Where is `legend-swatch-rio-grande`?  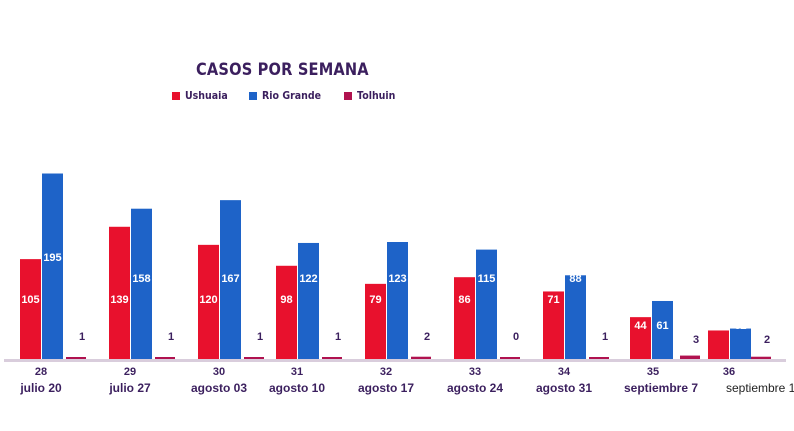
legend-swatch-rio-grande is located at coordinates (252, 95).